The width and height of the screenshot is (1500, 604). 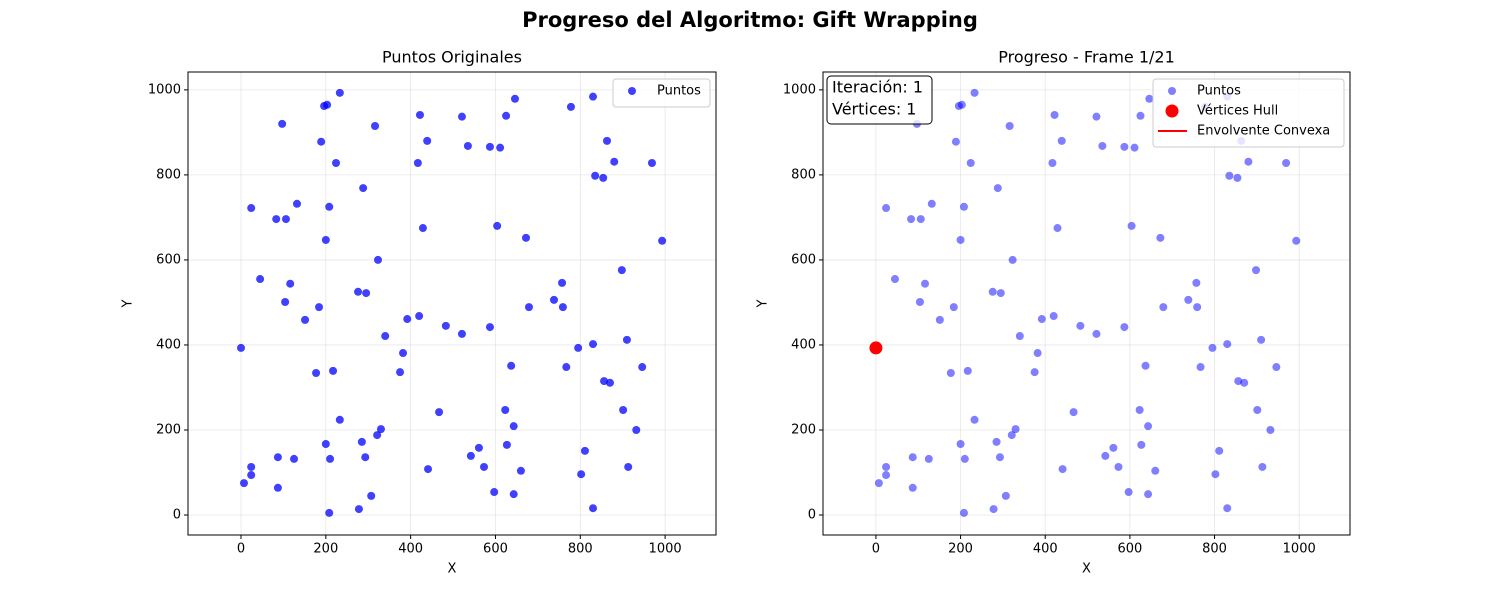 I want to click on legend-marker, so click(x=632, y=91).